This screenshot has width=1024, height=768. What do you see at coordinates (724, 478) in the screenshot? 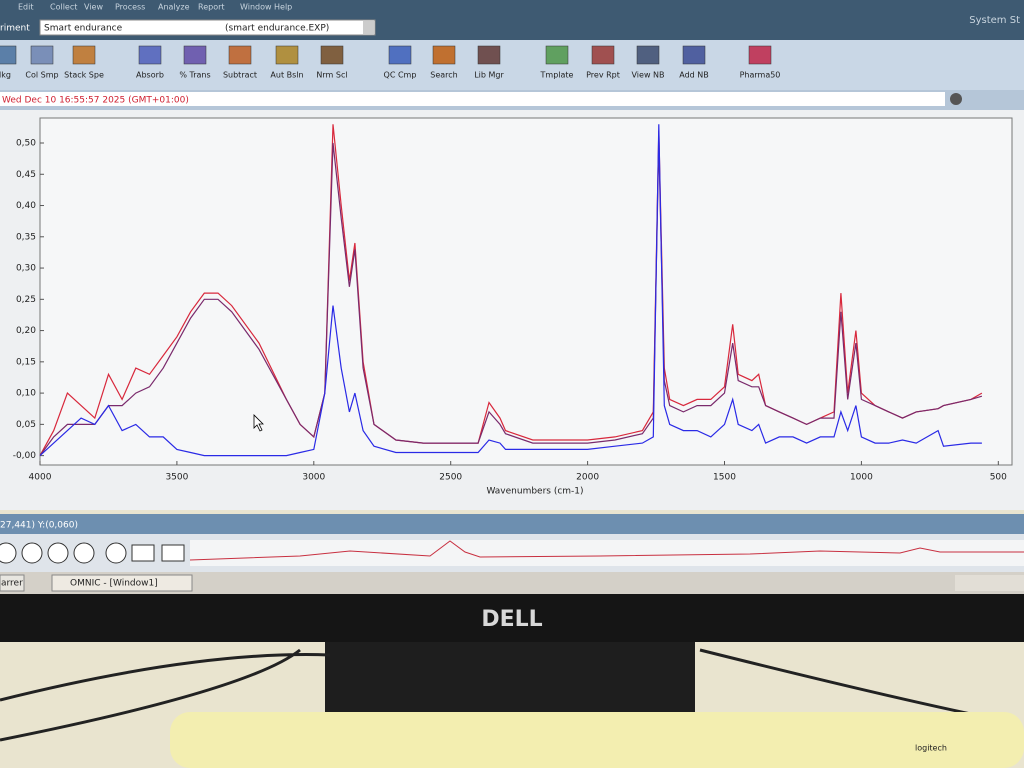
I see `x-tick-label: 1500` at bounding box center [724, 478].